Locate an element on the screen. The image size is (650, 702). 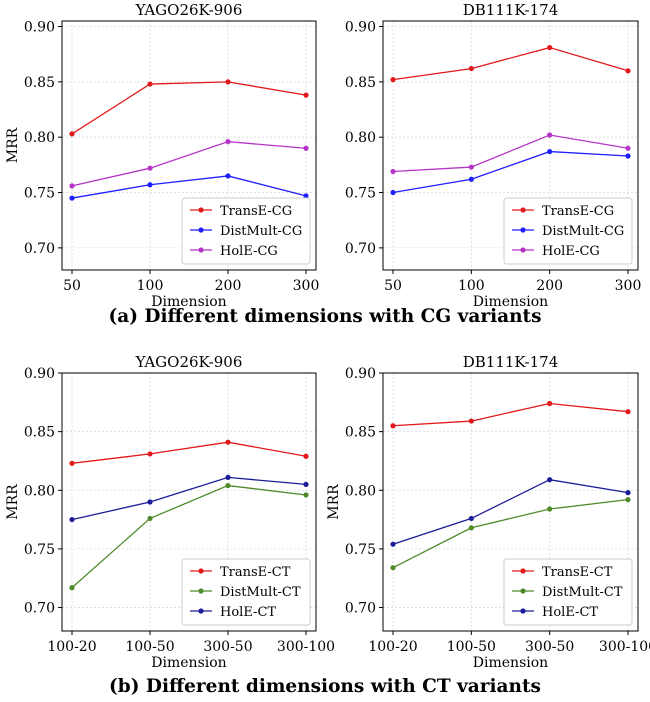
chart-title: YAGO26K-906 is located at coordinates (189, 362).